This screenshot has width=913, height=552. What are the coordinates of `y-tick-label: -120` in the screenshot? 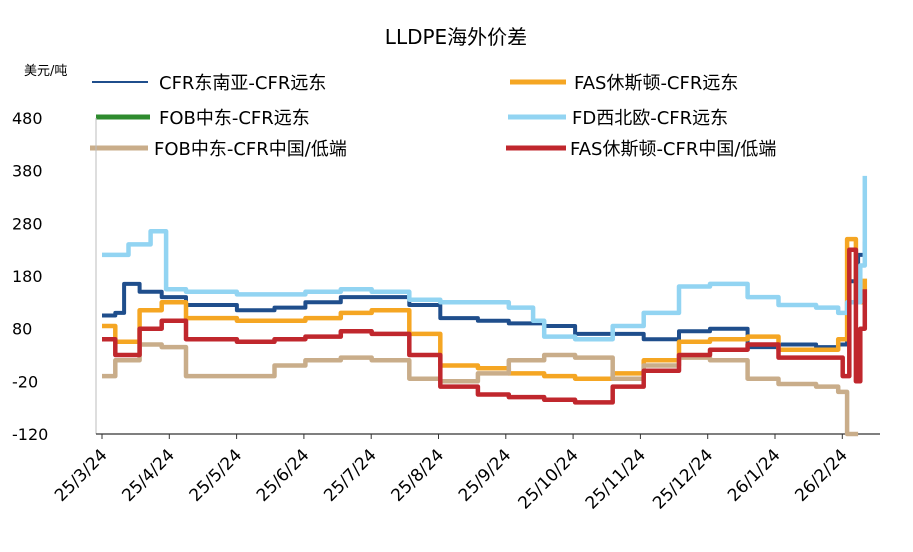 It's located at (30, 434).